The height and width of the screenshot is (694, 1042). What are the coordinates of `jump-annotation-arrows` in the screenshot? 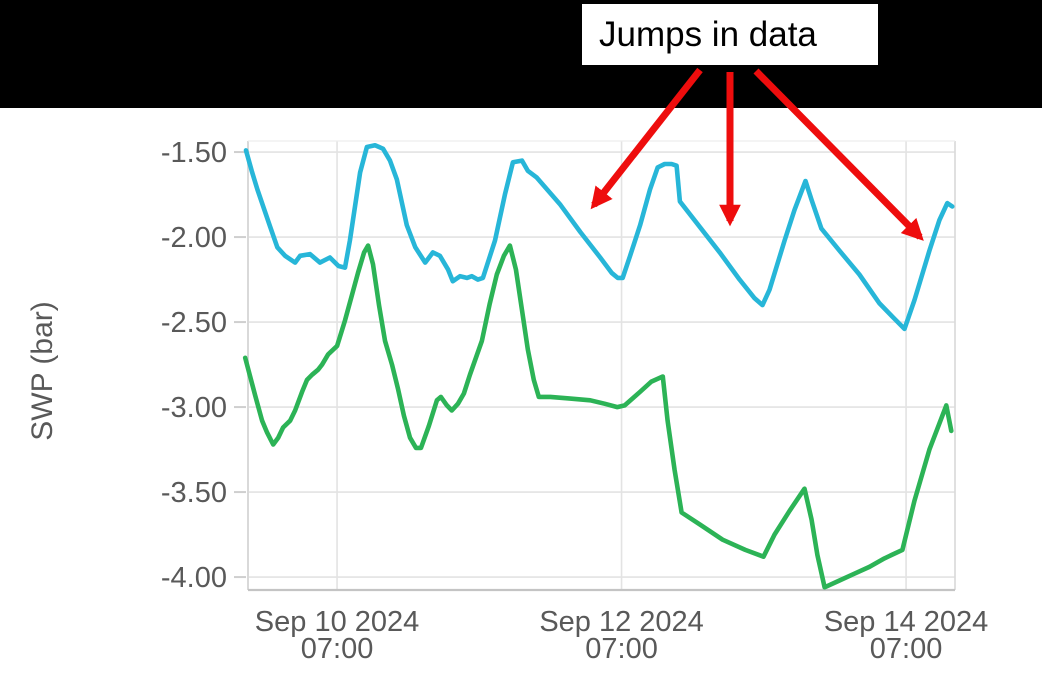 It's located at (757, 154).